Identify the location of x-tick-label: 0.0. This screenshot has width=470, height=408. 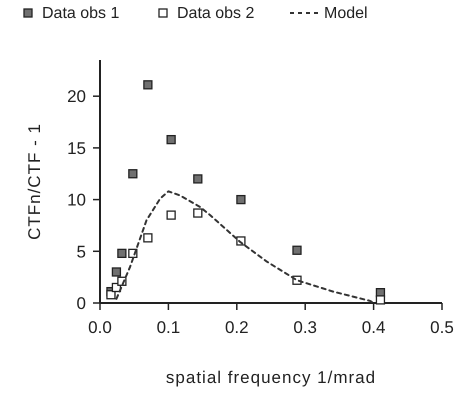
(100, 327).